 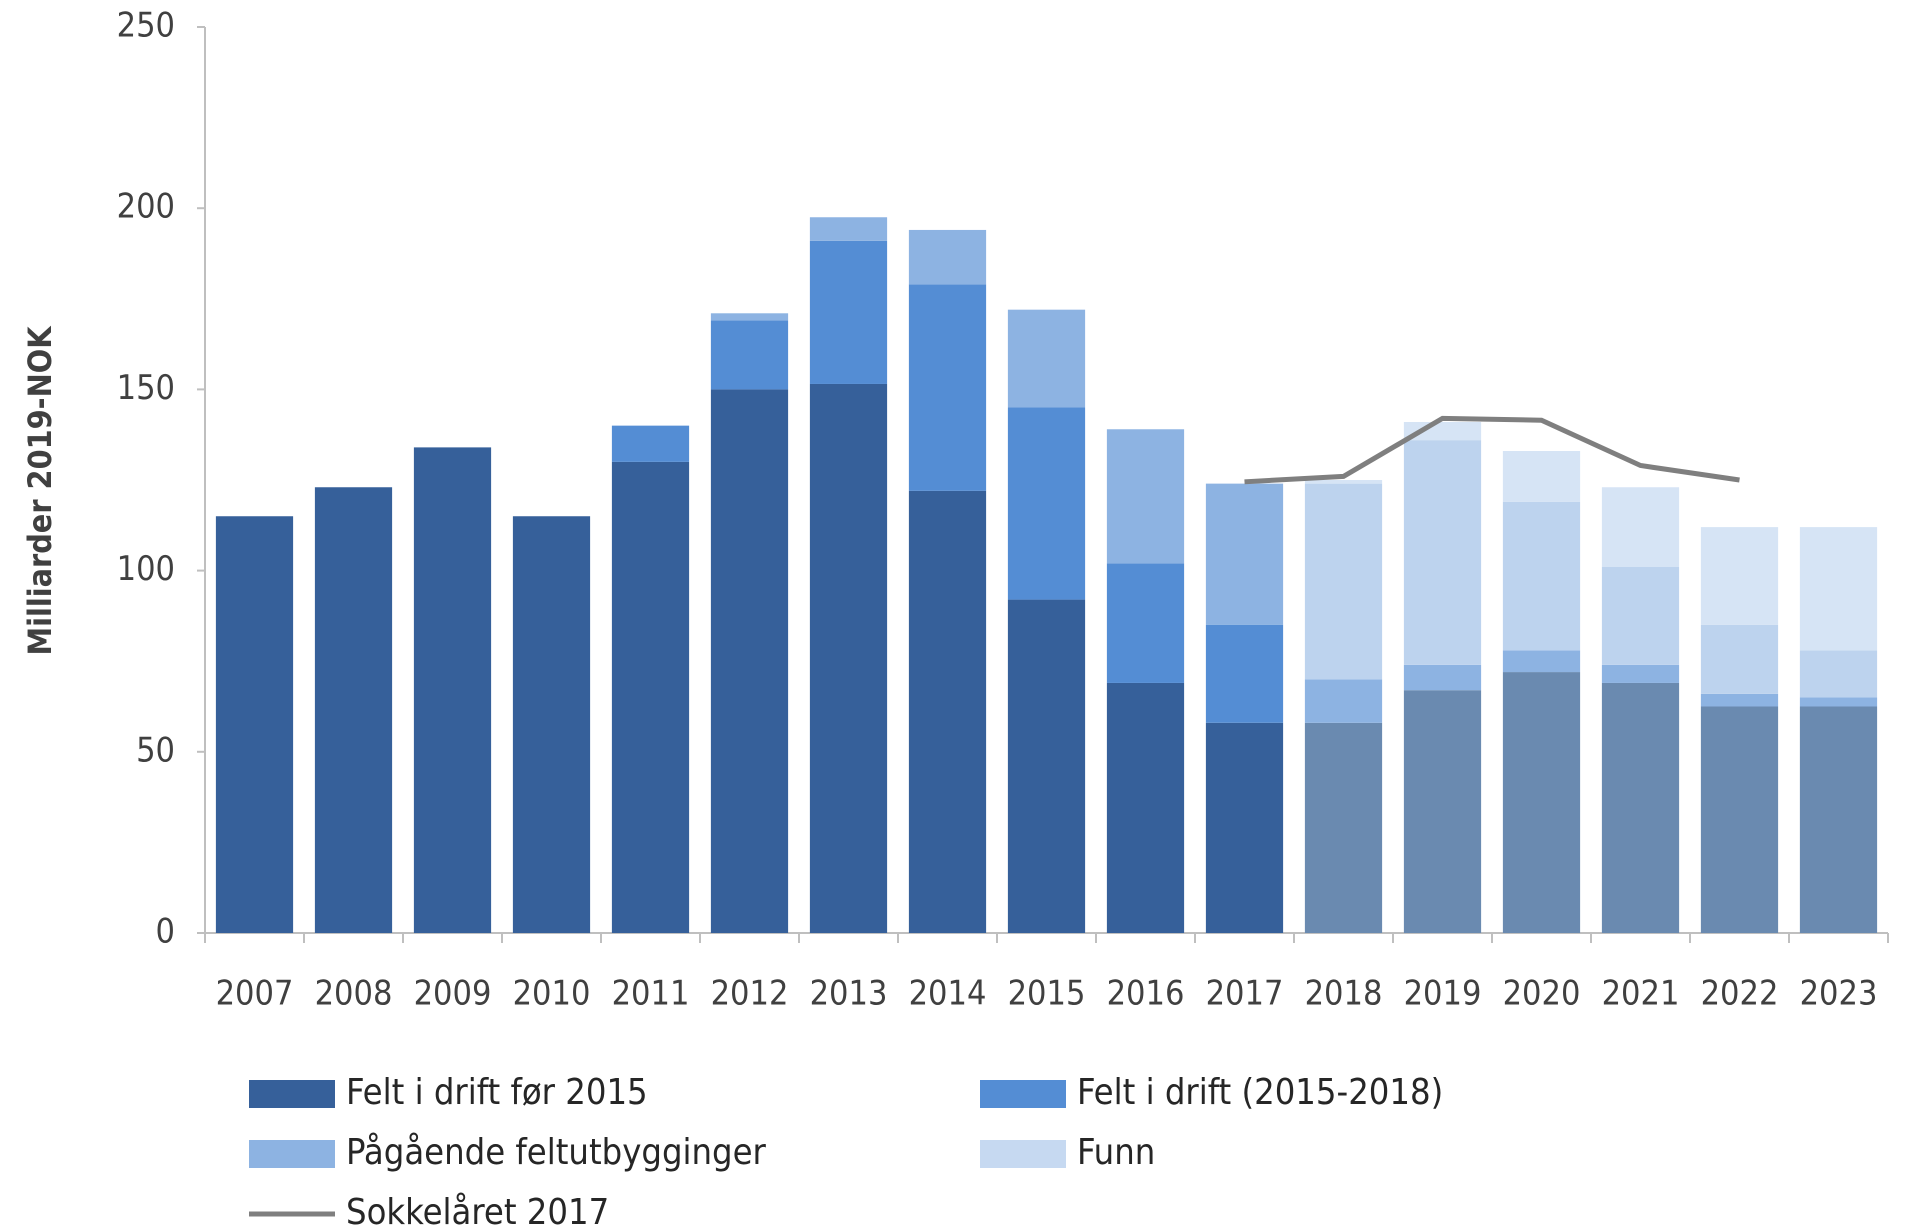 What do you see at coordinates (948, 994) in the screenshot?
I see `x-tick-label: 2014` at bounding box center [948, 994].